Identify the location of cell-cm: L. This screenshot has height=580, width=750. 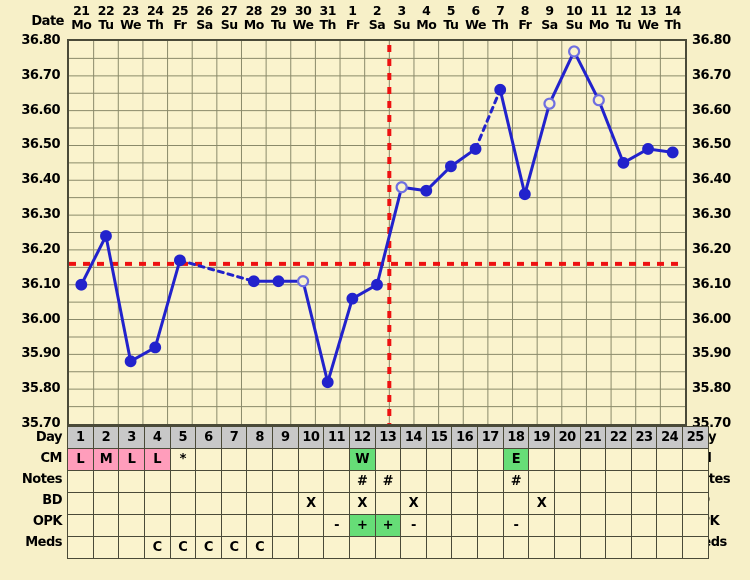
(80, 459).